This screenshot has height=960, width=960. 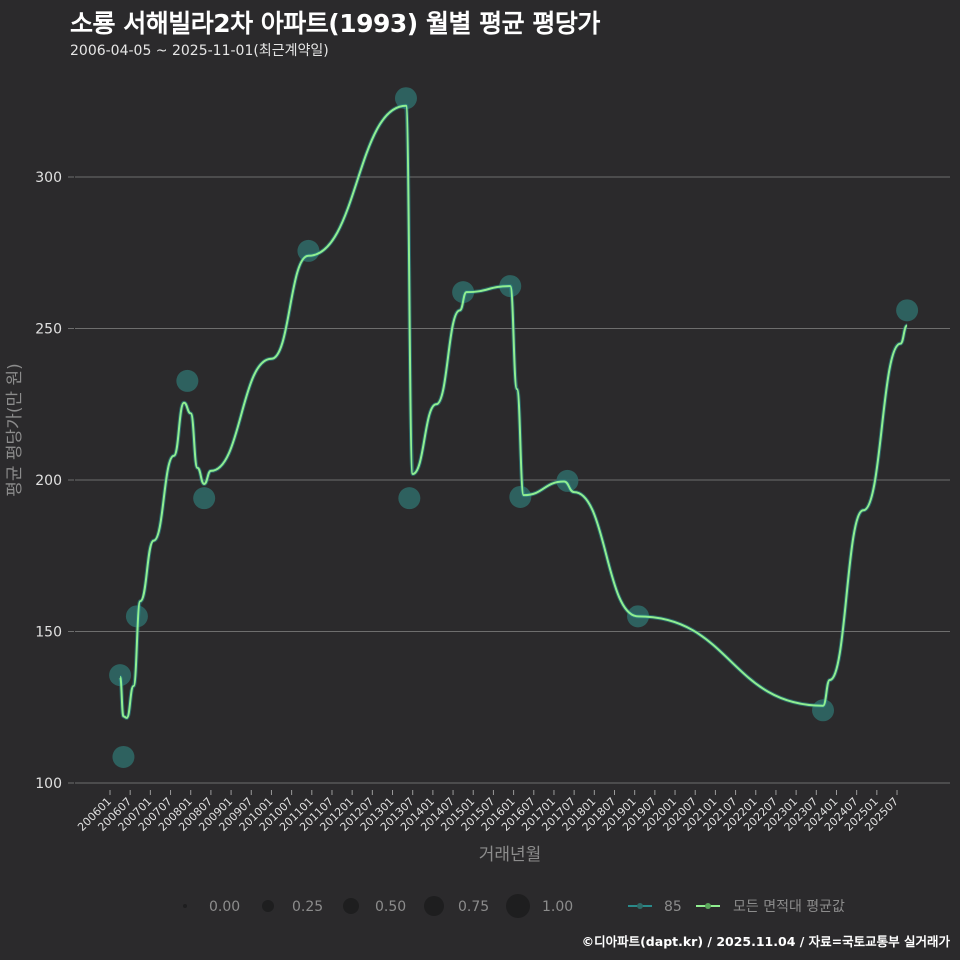 I want to click on legend-size-label: 1.00, so click(x=557, y=907).